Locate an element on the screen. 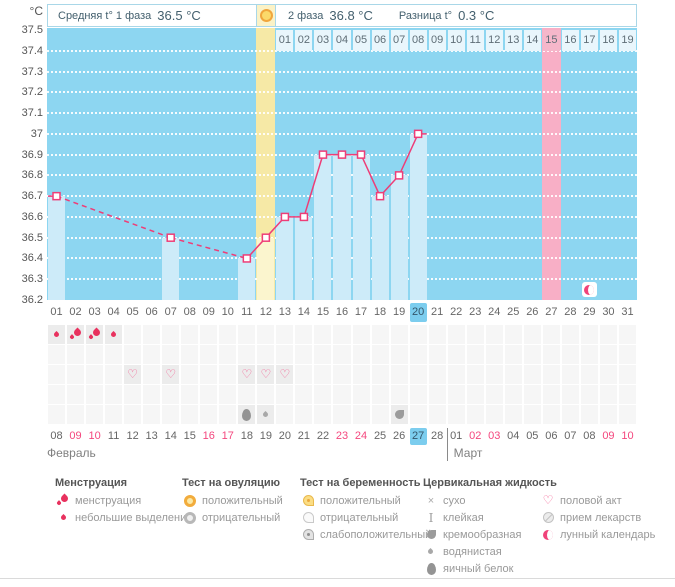 This screenshot has height=587, width=675. cycle-day-cell: 11 is located at coordinates (247, 312).